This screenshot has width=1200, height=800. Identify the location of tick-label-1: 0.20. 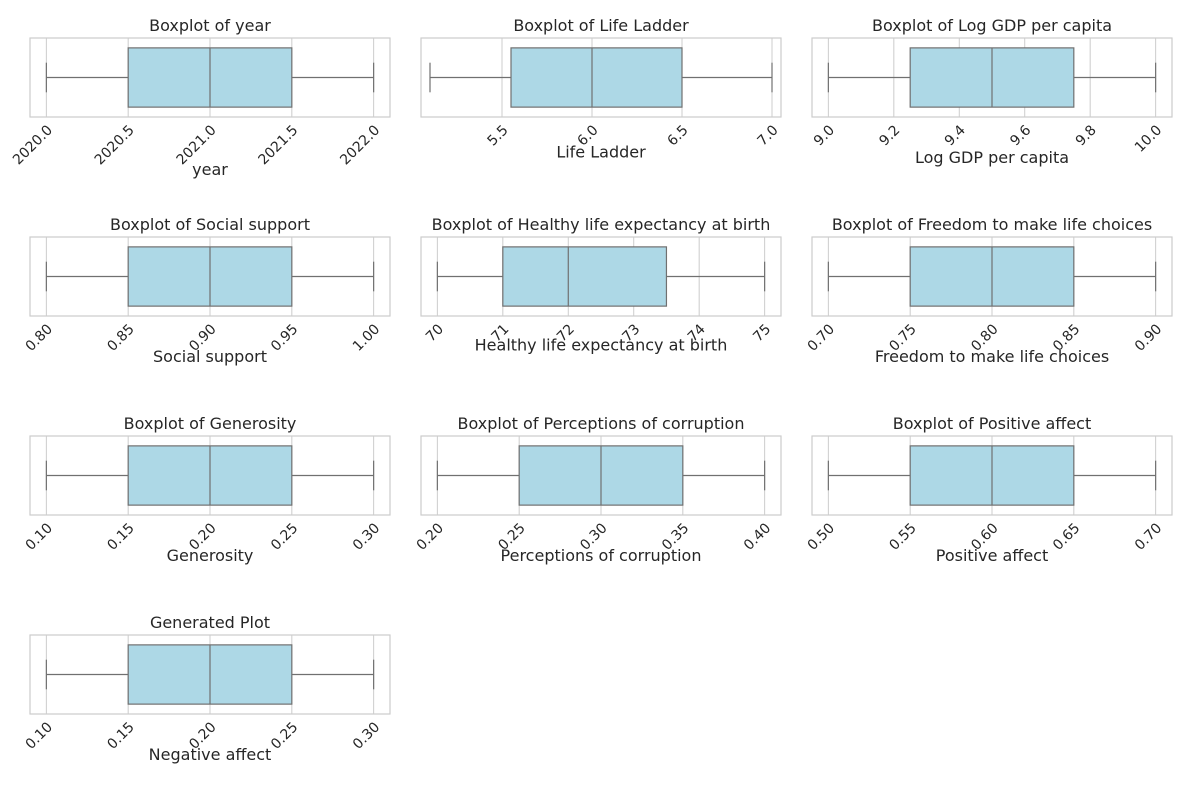
(430, 536).